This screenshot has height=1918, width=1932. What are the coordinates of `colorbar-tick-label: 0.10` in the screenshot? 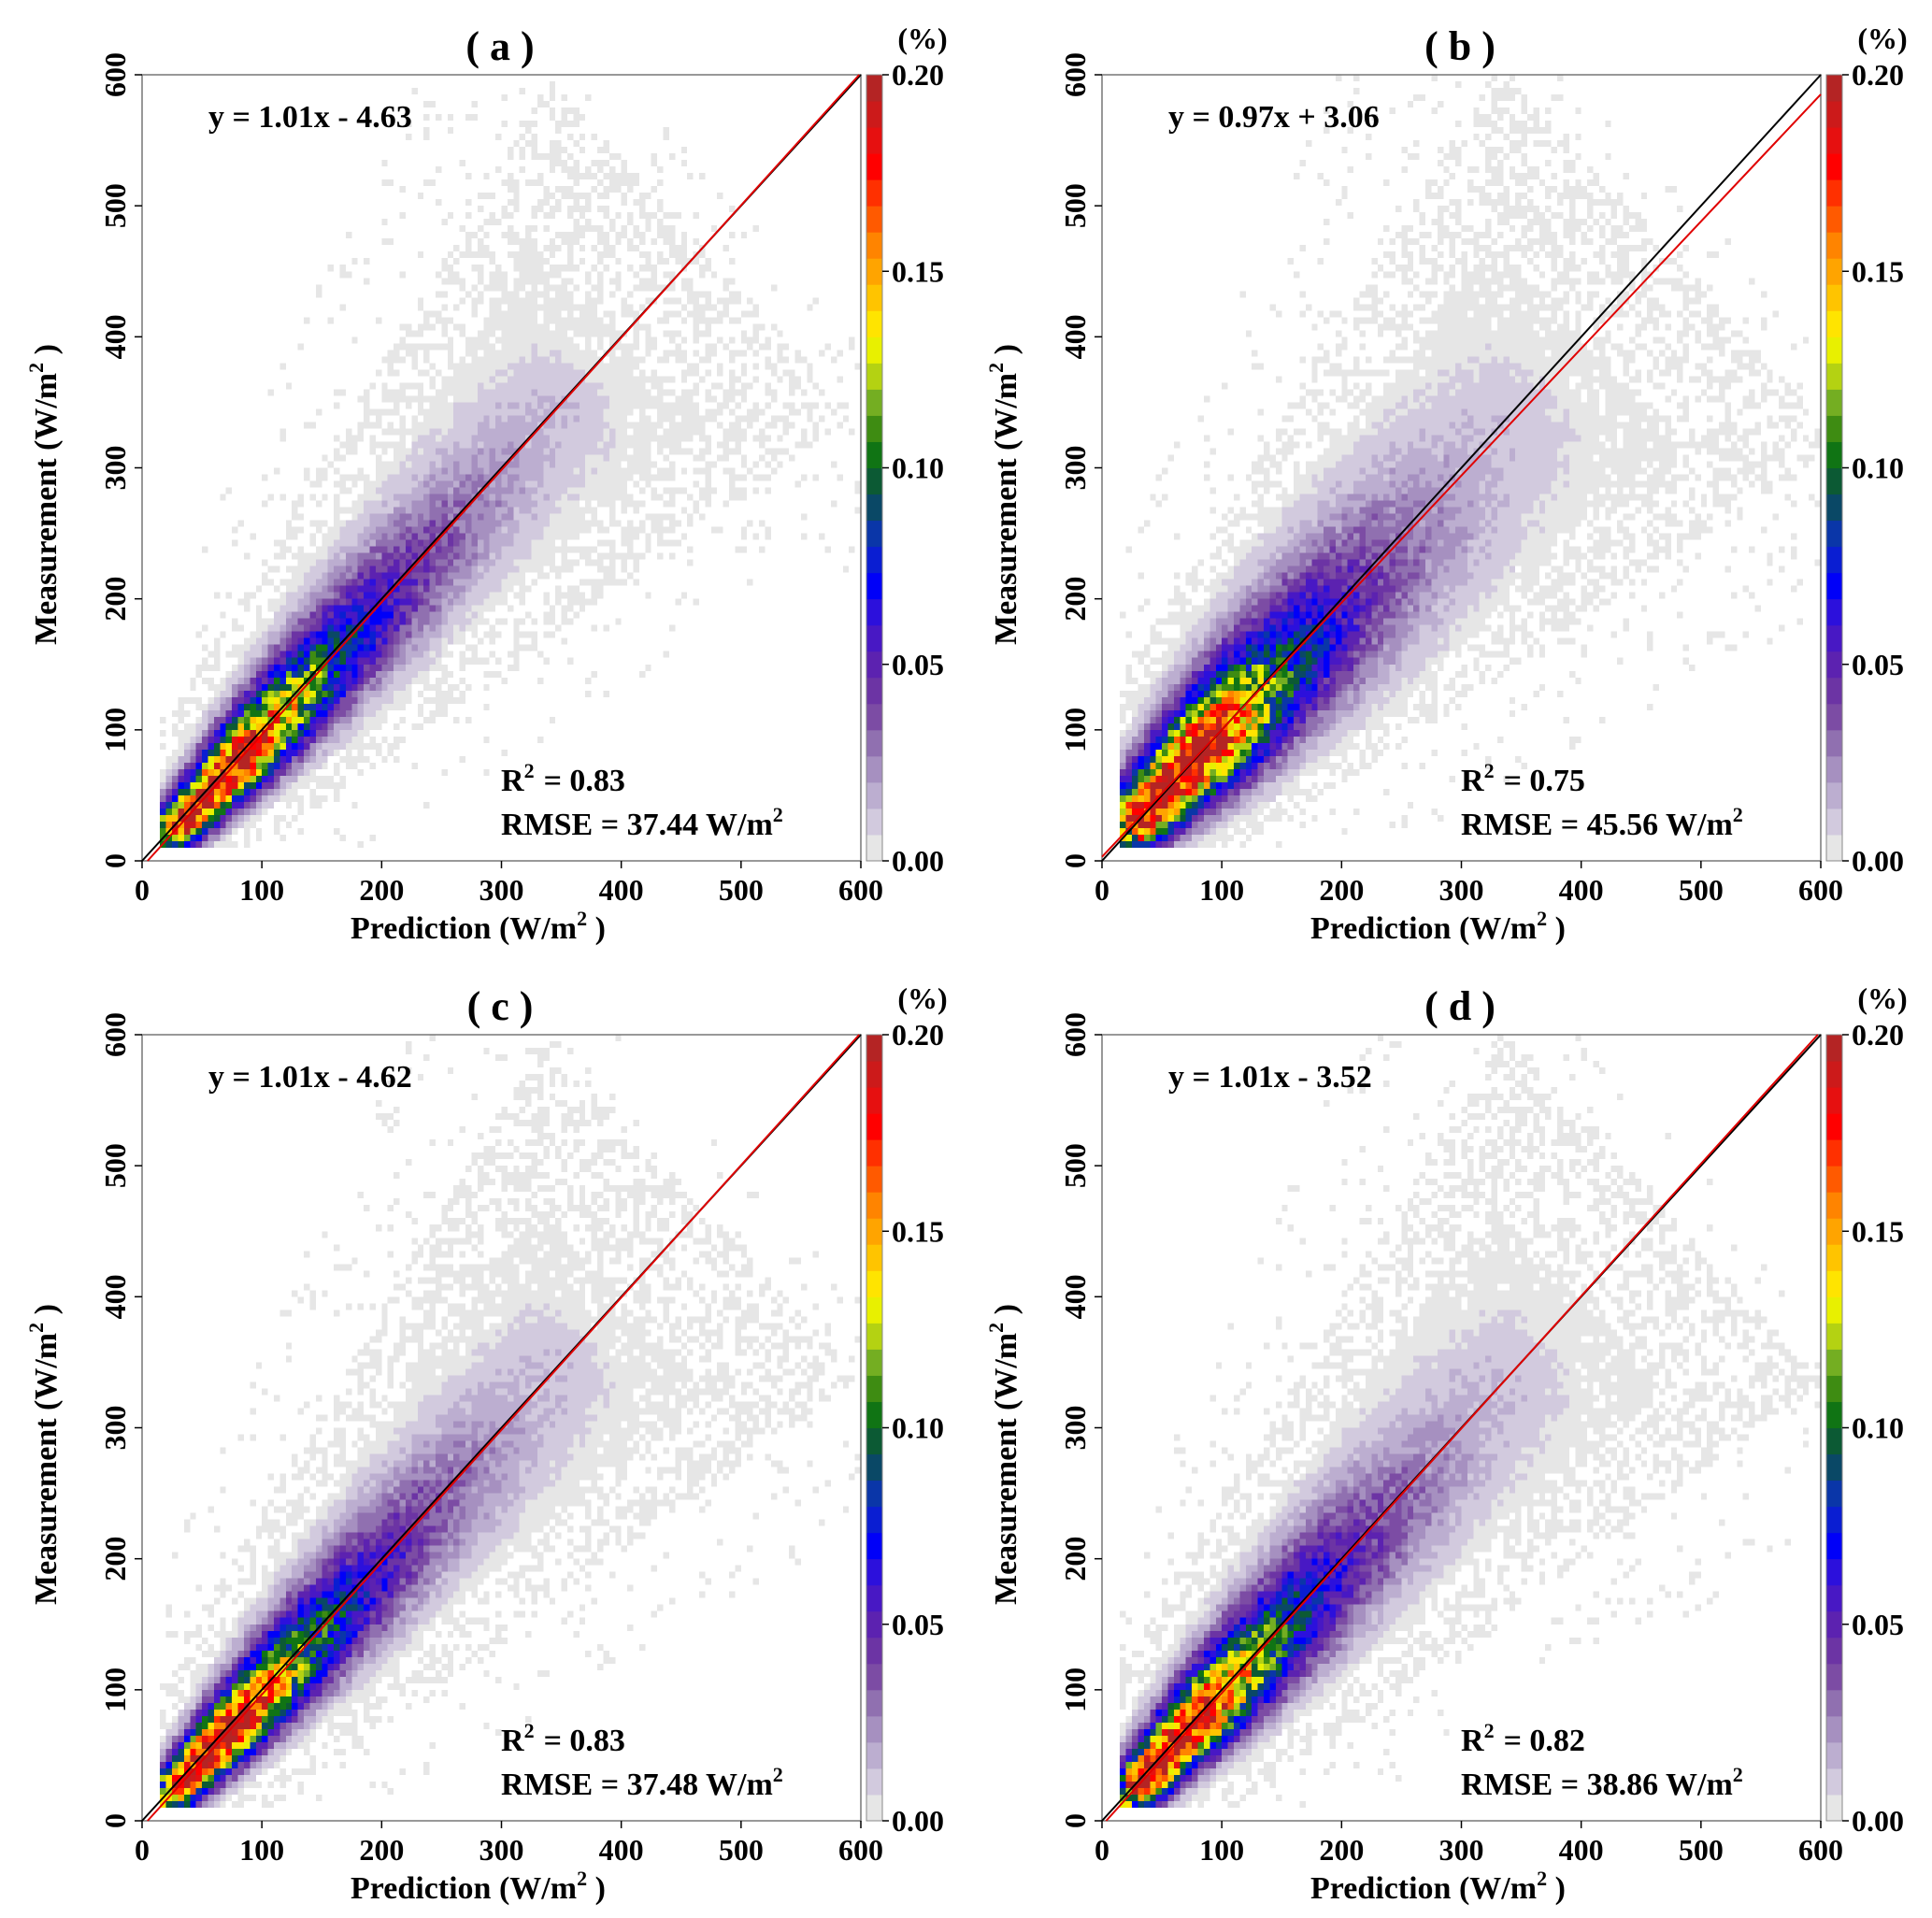 It's located at (1878, 468).